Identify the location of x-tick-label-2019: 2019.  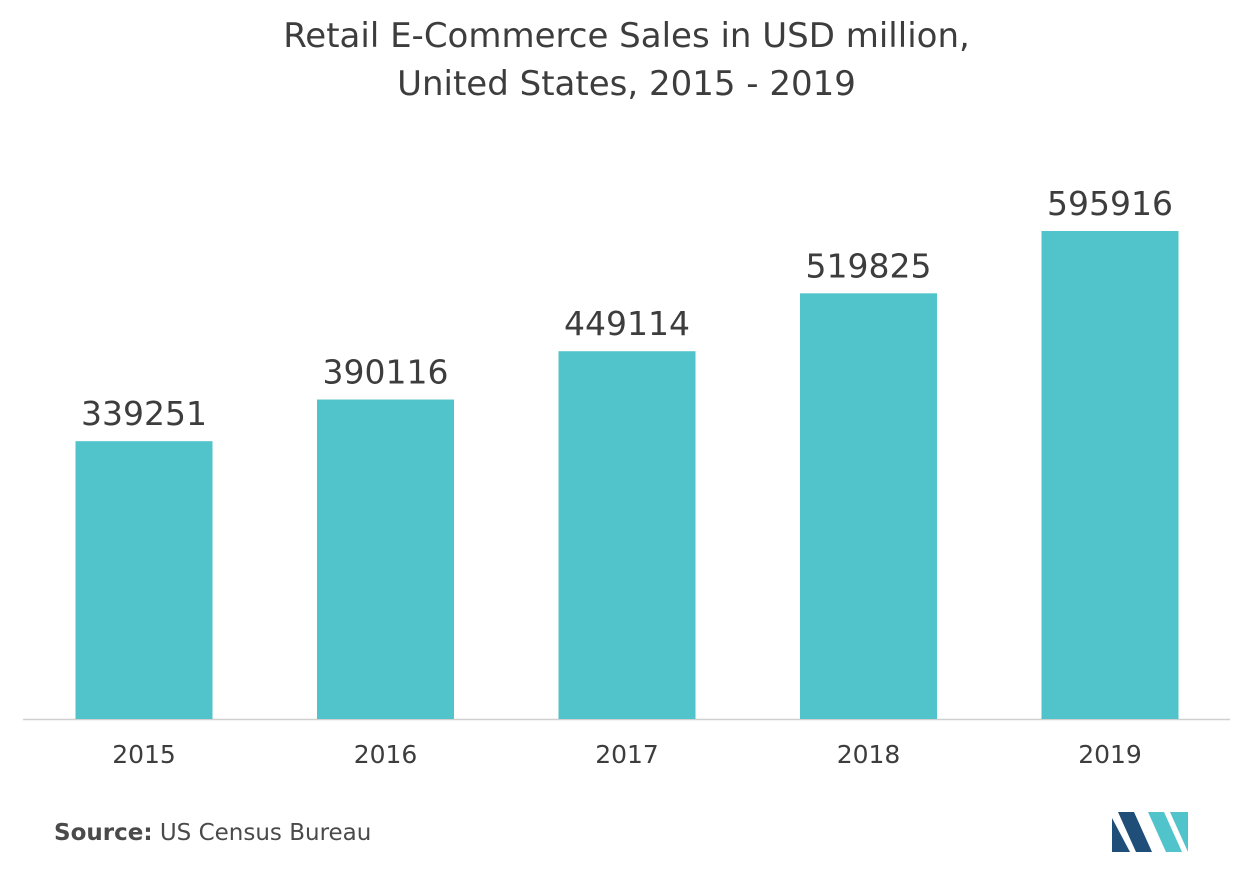
(1110, 754).